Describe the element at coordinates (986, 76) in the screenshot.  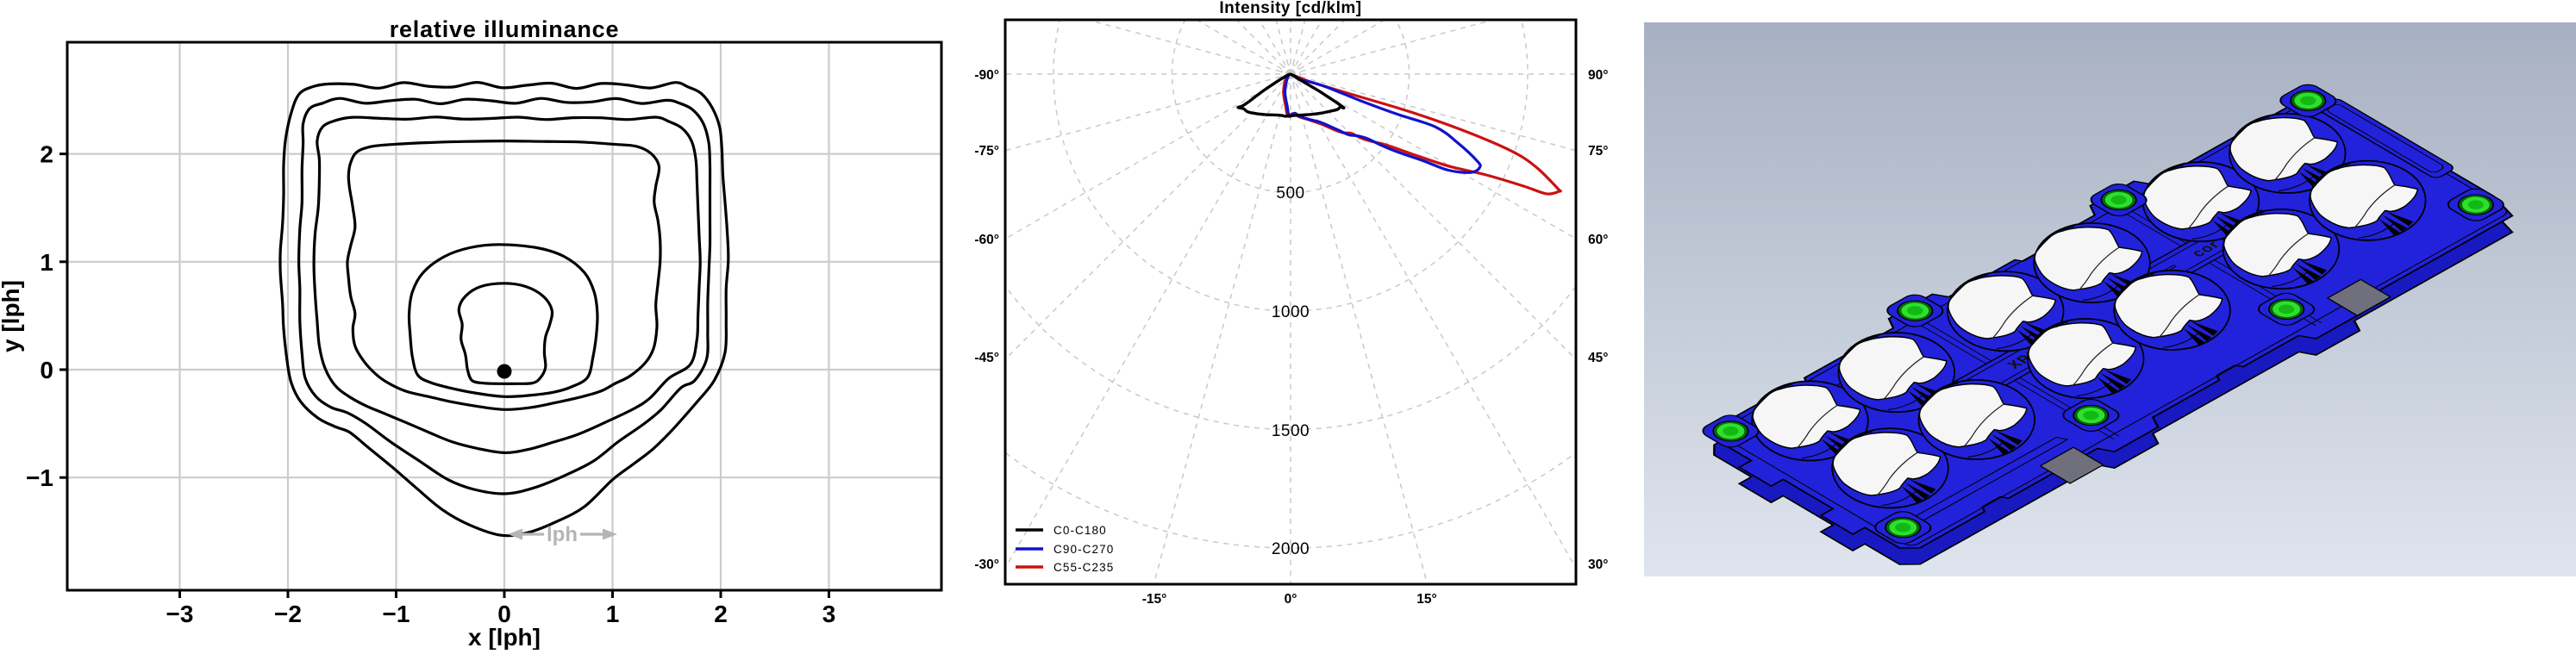
I see `svg-text: -90°` at that location.